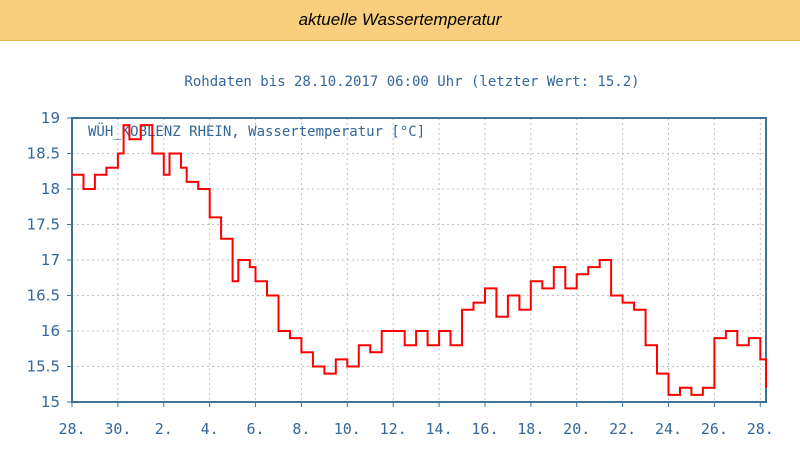 This screenshot has width=800, height=453. I want to click on y-axis: 19 18.5 18 17.5 17 16.5 16 15.5 15, so click(49, 260).